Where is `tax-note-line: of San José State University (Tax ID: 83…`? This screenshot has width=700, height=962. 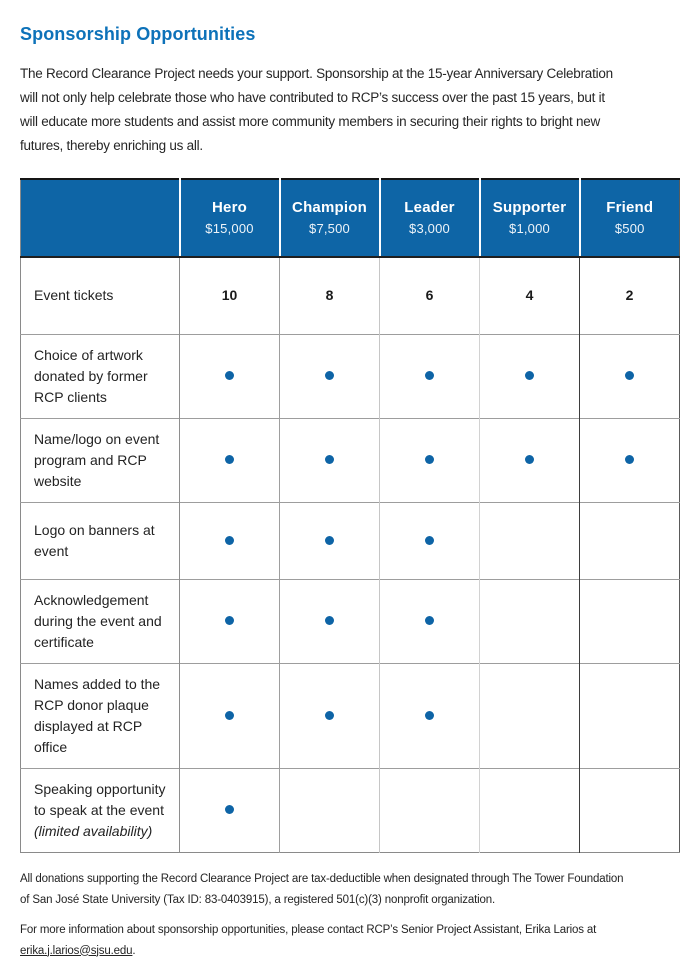 tax-note-line: of San José State University (Tax ID: 83… is located at coordinates (258, 899).